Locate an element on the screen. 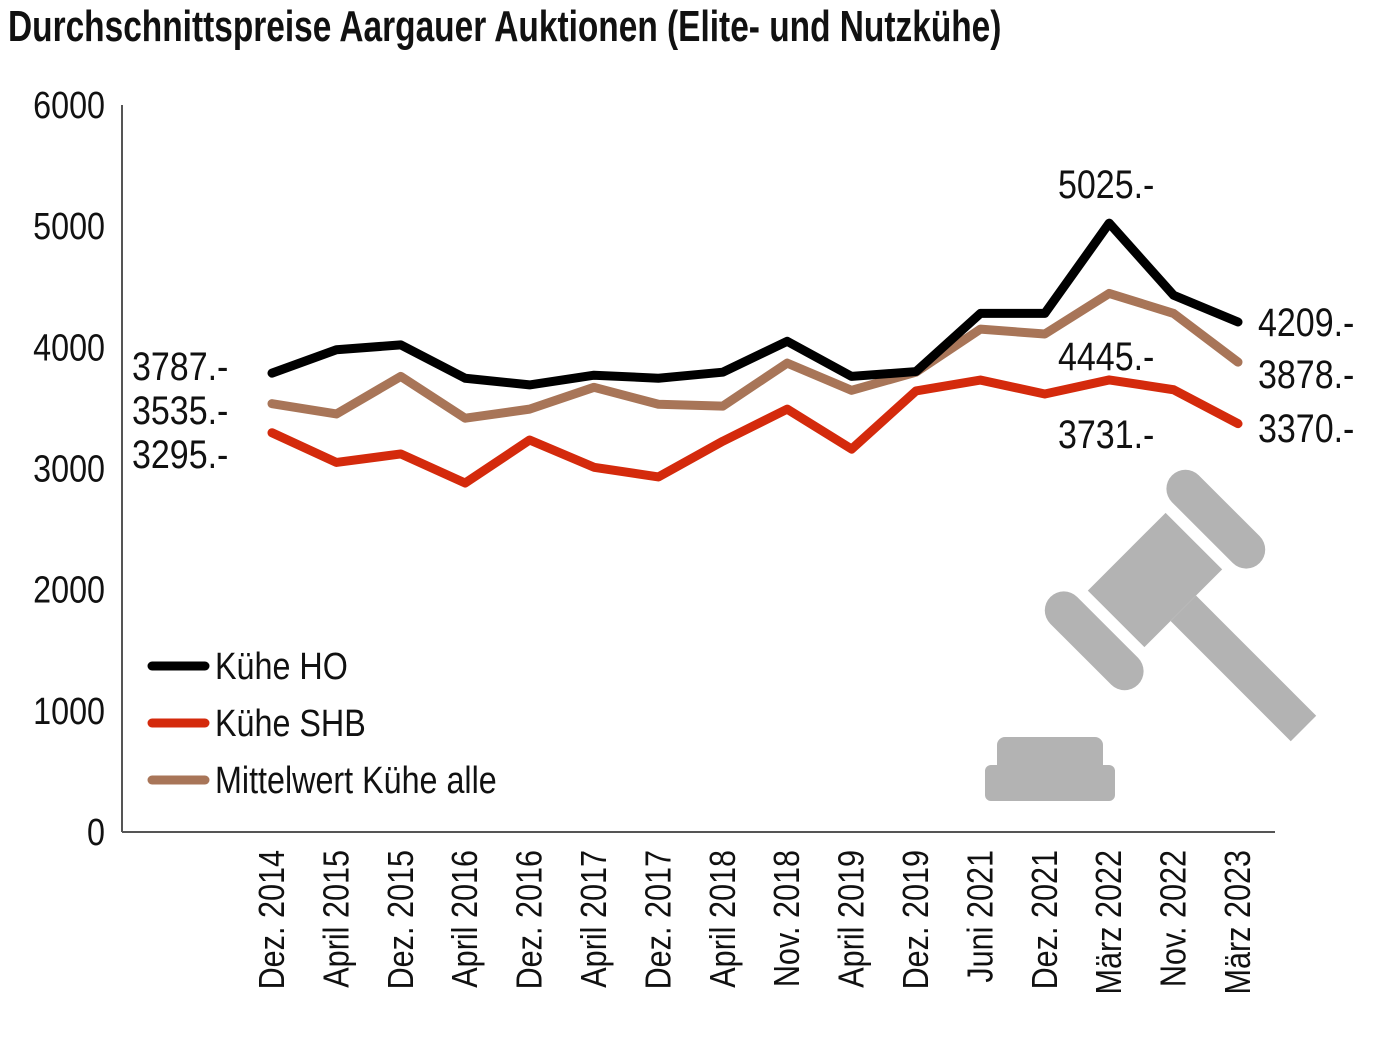 This screenshot has width=1400, height=1050. x-tick-label: April 2018 is located at coordinates (724, 919).